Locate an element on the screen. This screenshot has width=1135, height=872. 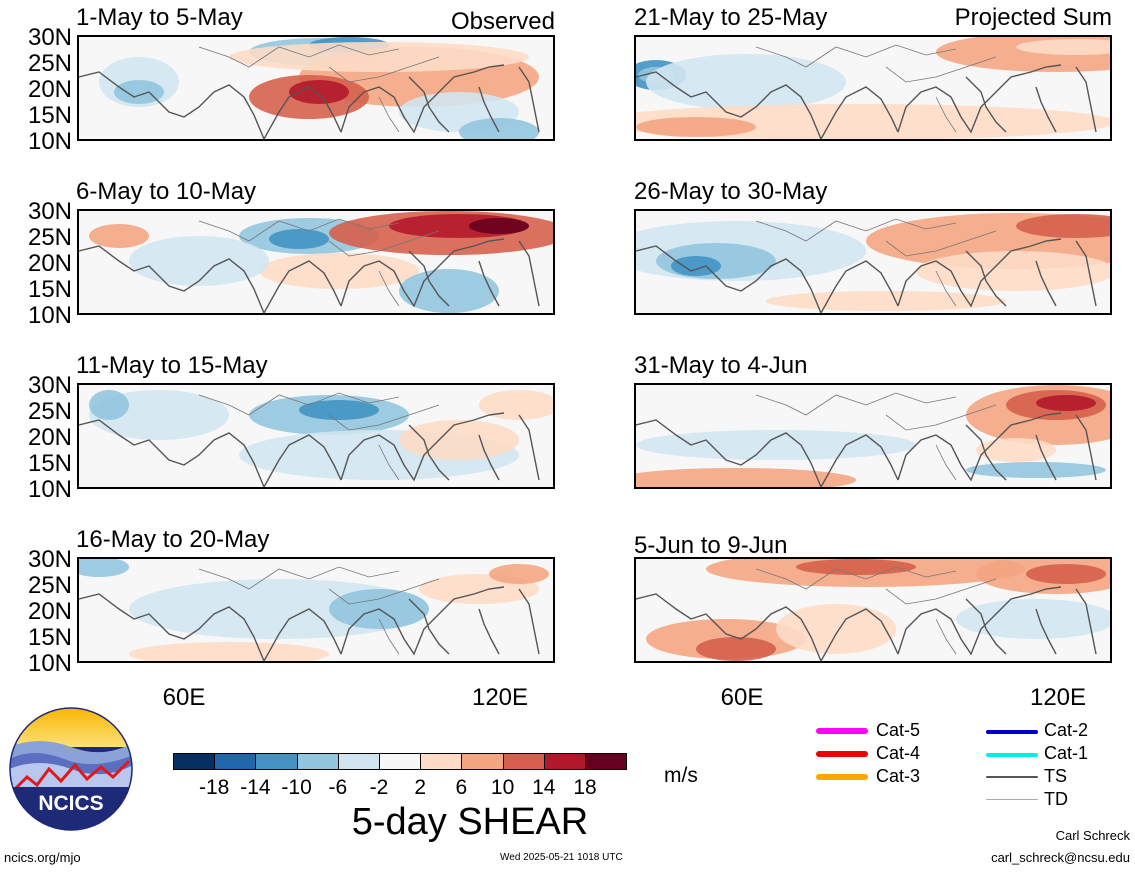
colorbar-tick-label: -2 is located at coordinates (379, 787).